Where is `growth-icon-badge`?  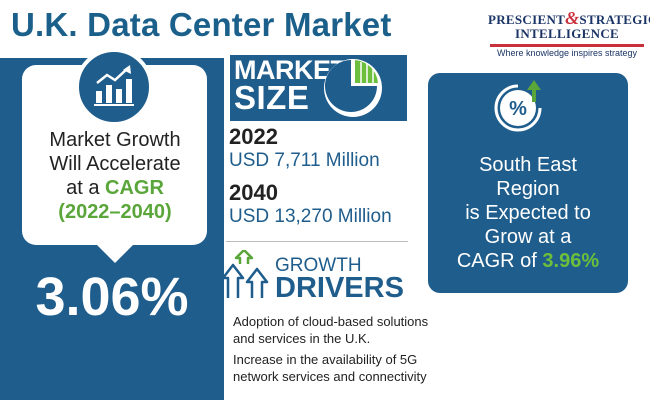 growth-icon-badge is located at coordinates (114, 87).